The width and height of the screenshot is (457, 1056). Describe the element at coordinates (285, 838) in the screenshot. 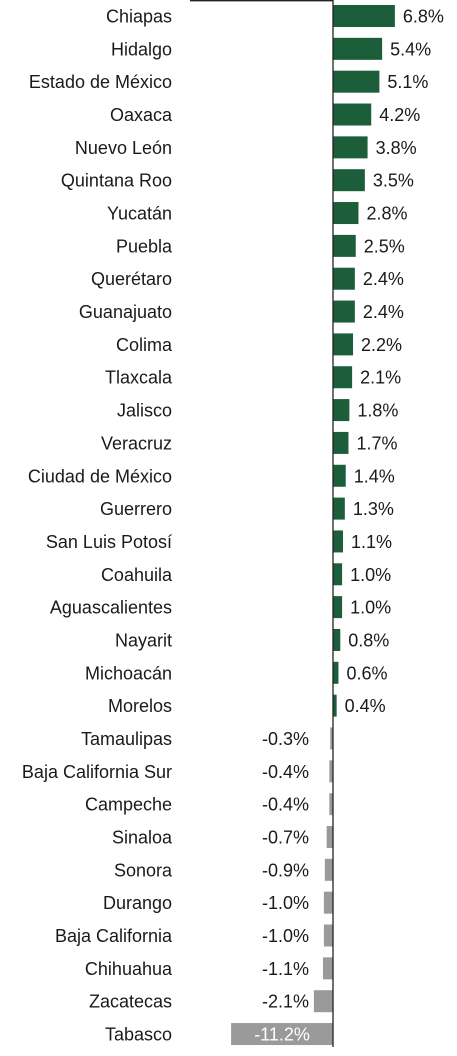

I see `data-label: -0.7%` at that location.